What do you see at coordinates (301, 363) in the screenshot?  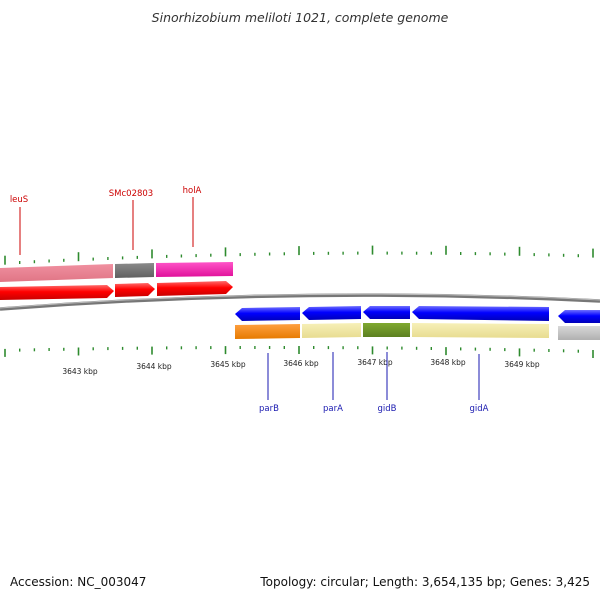 I see `scale-label-3646: 3646 kbp` at bounding box center [301, 363].